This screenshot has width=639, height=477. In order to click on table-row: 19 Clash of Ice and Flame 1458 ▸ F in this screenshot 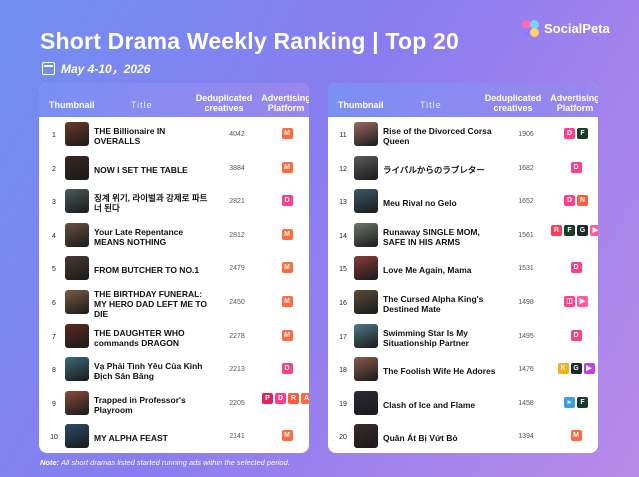, I will do `click(463, 404)`.